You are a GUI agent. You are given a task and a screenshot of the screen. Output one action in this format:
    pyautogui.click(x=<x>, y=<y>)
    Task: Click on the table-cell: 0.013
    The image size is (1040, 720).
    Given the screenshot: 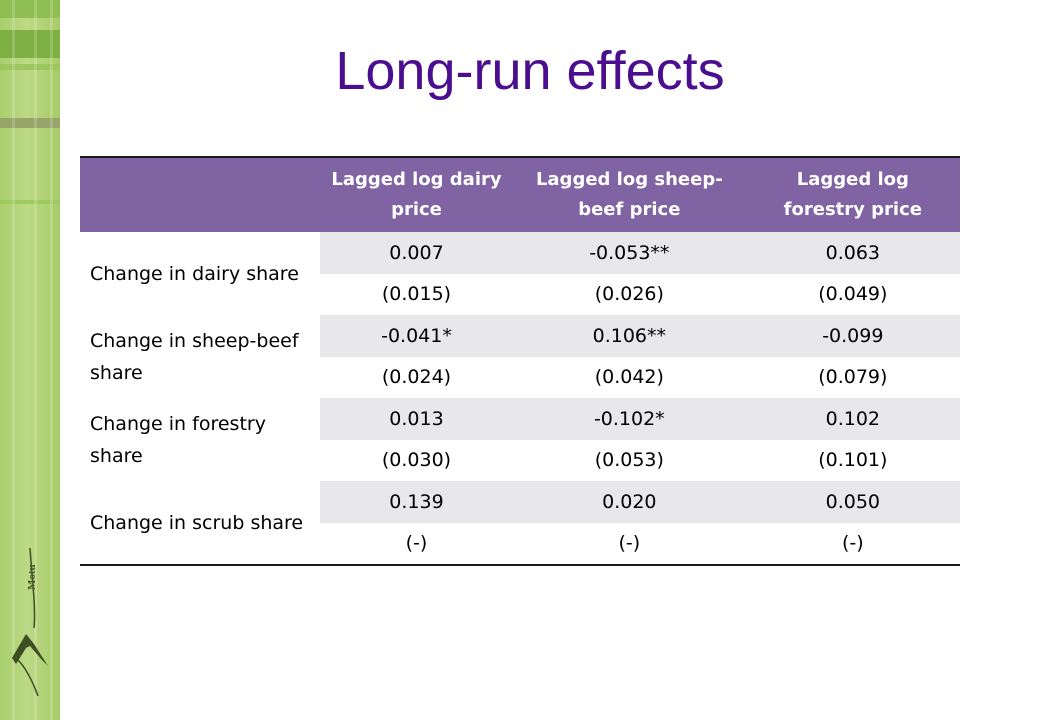 What is the action you would take?
    pyautogui.click(x=416, y=419)
    